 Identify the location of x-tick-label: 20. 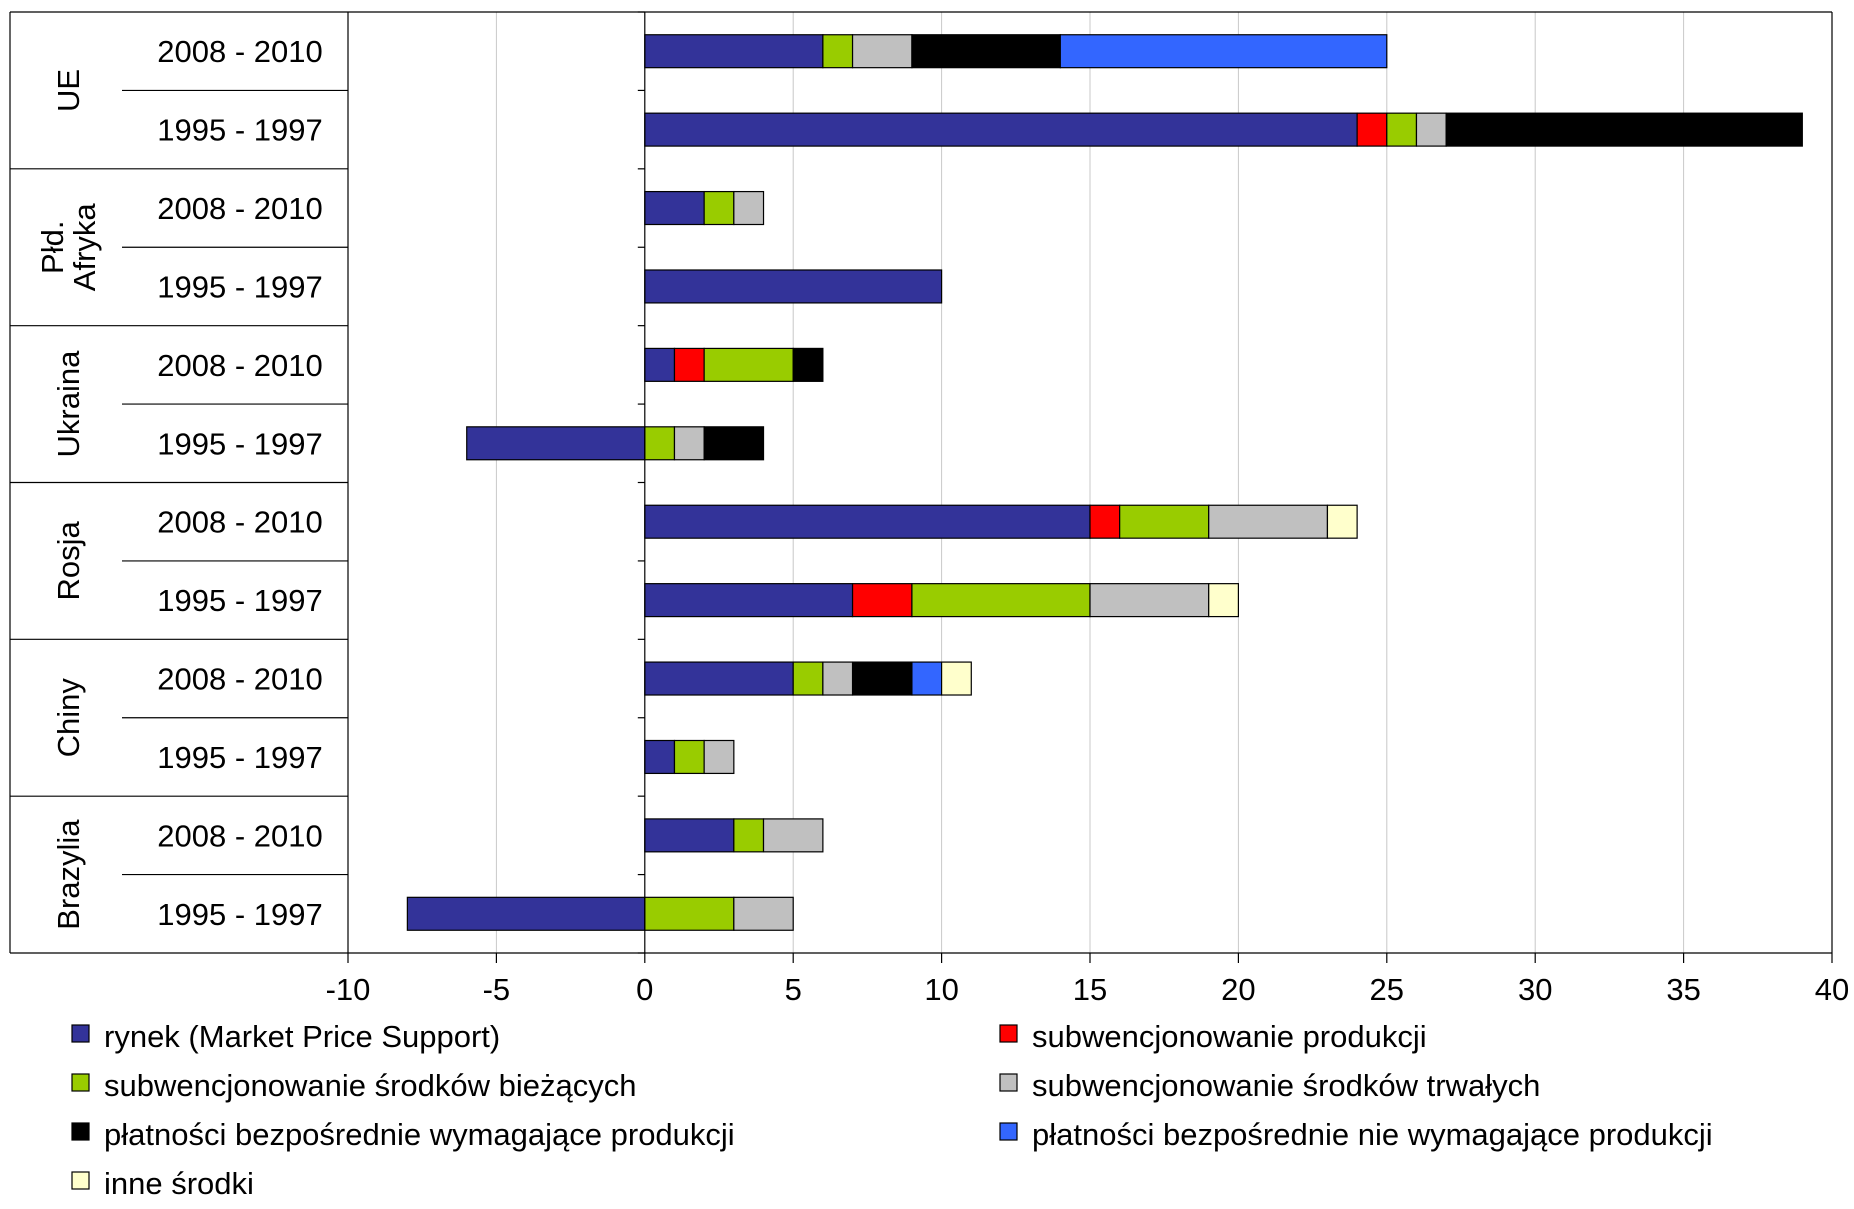
(1238, 989).